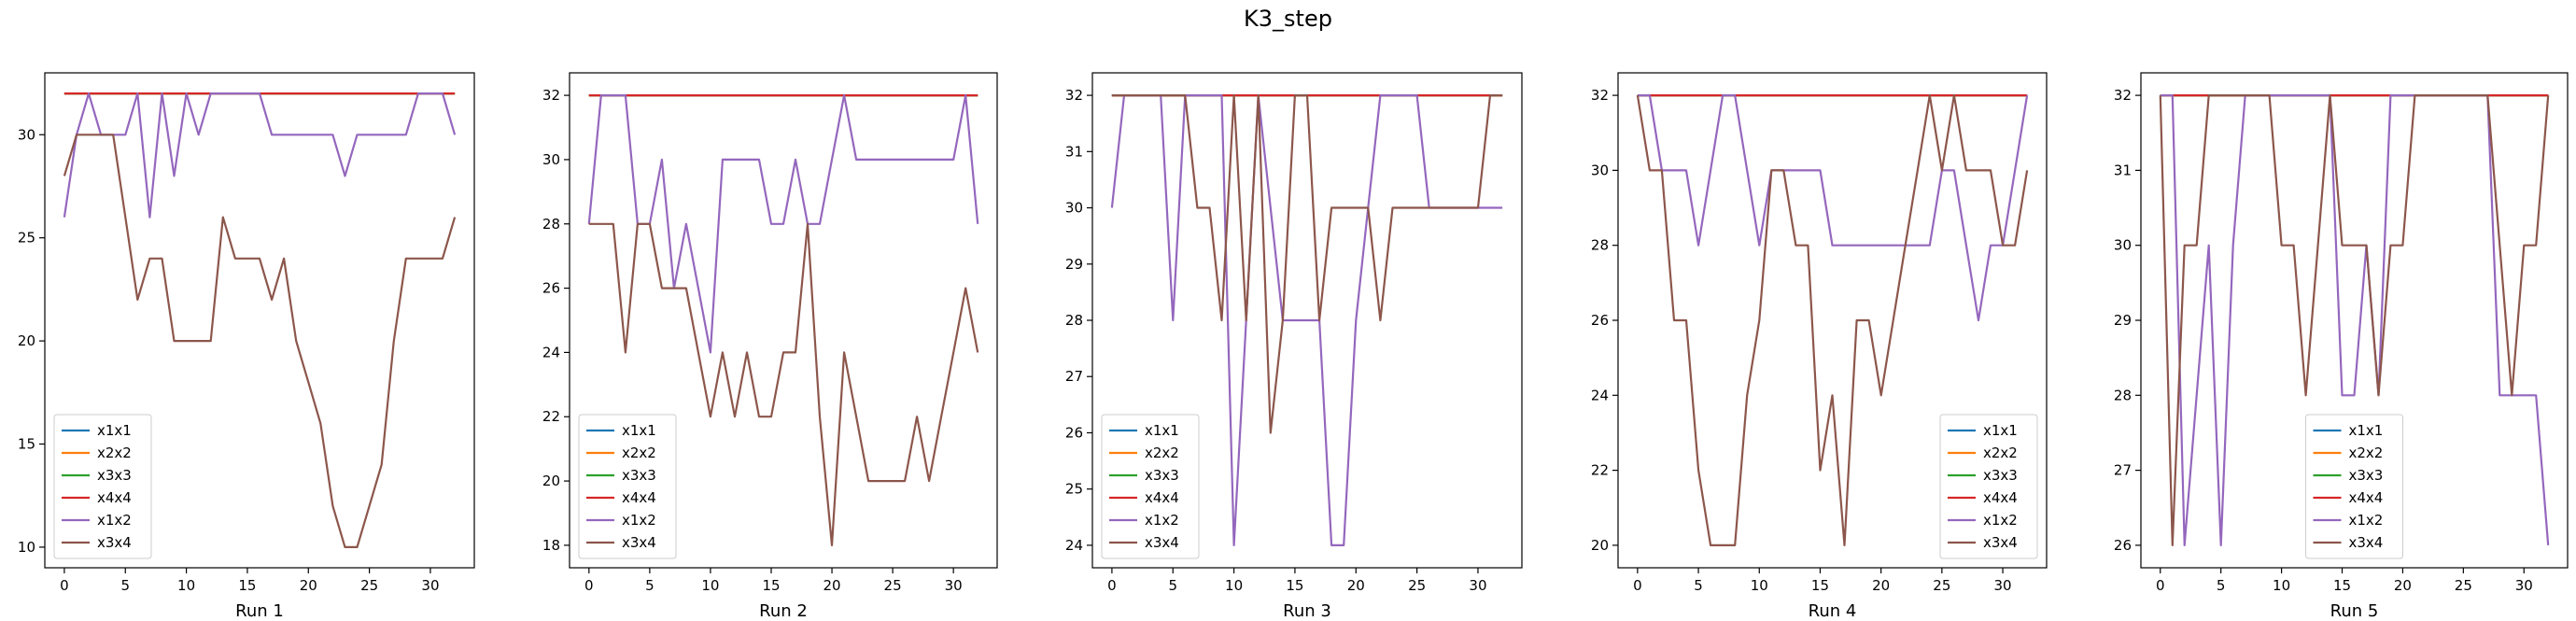  I want to click on x-axis-label: Run 3, so click(1307, 611).